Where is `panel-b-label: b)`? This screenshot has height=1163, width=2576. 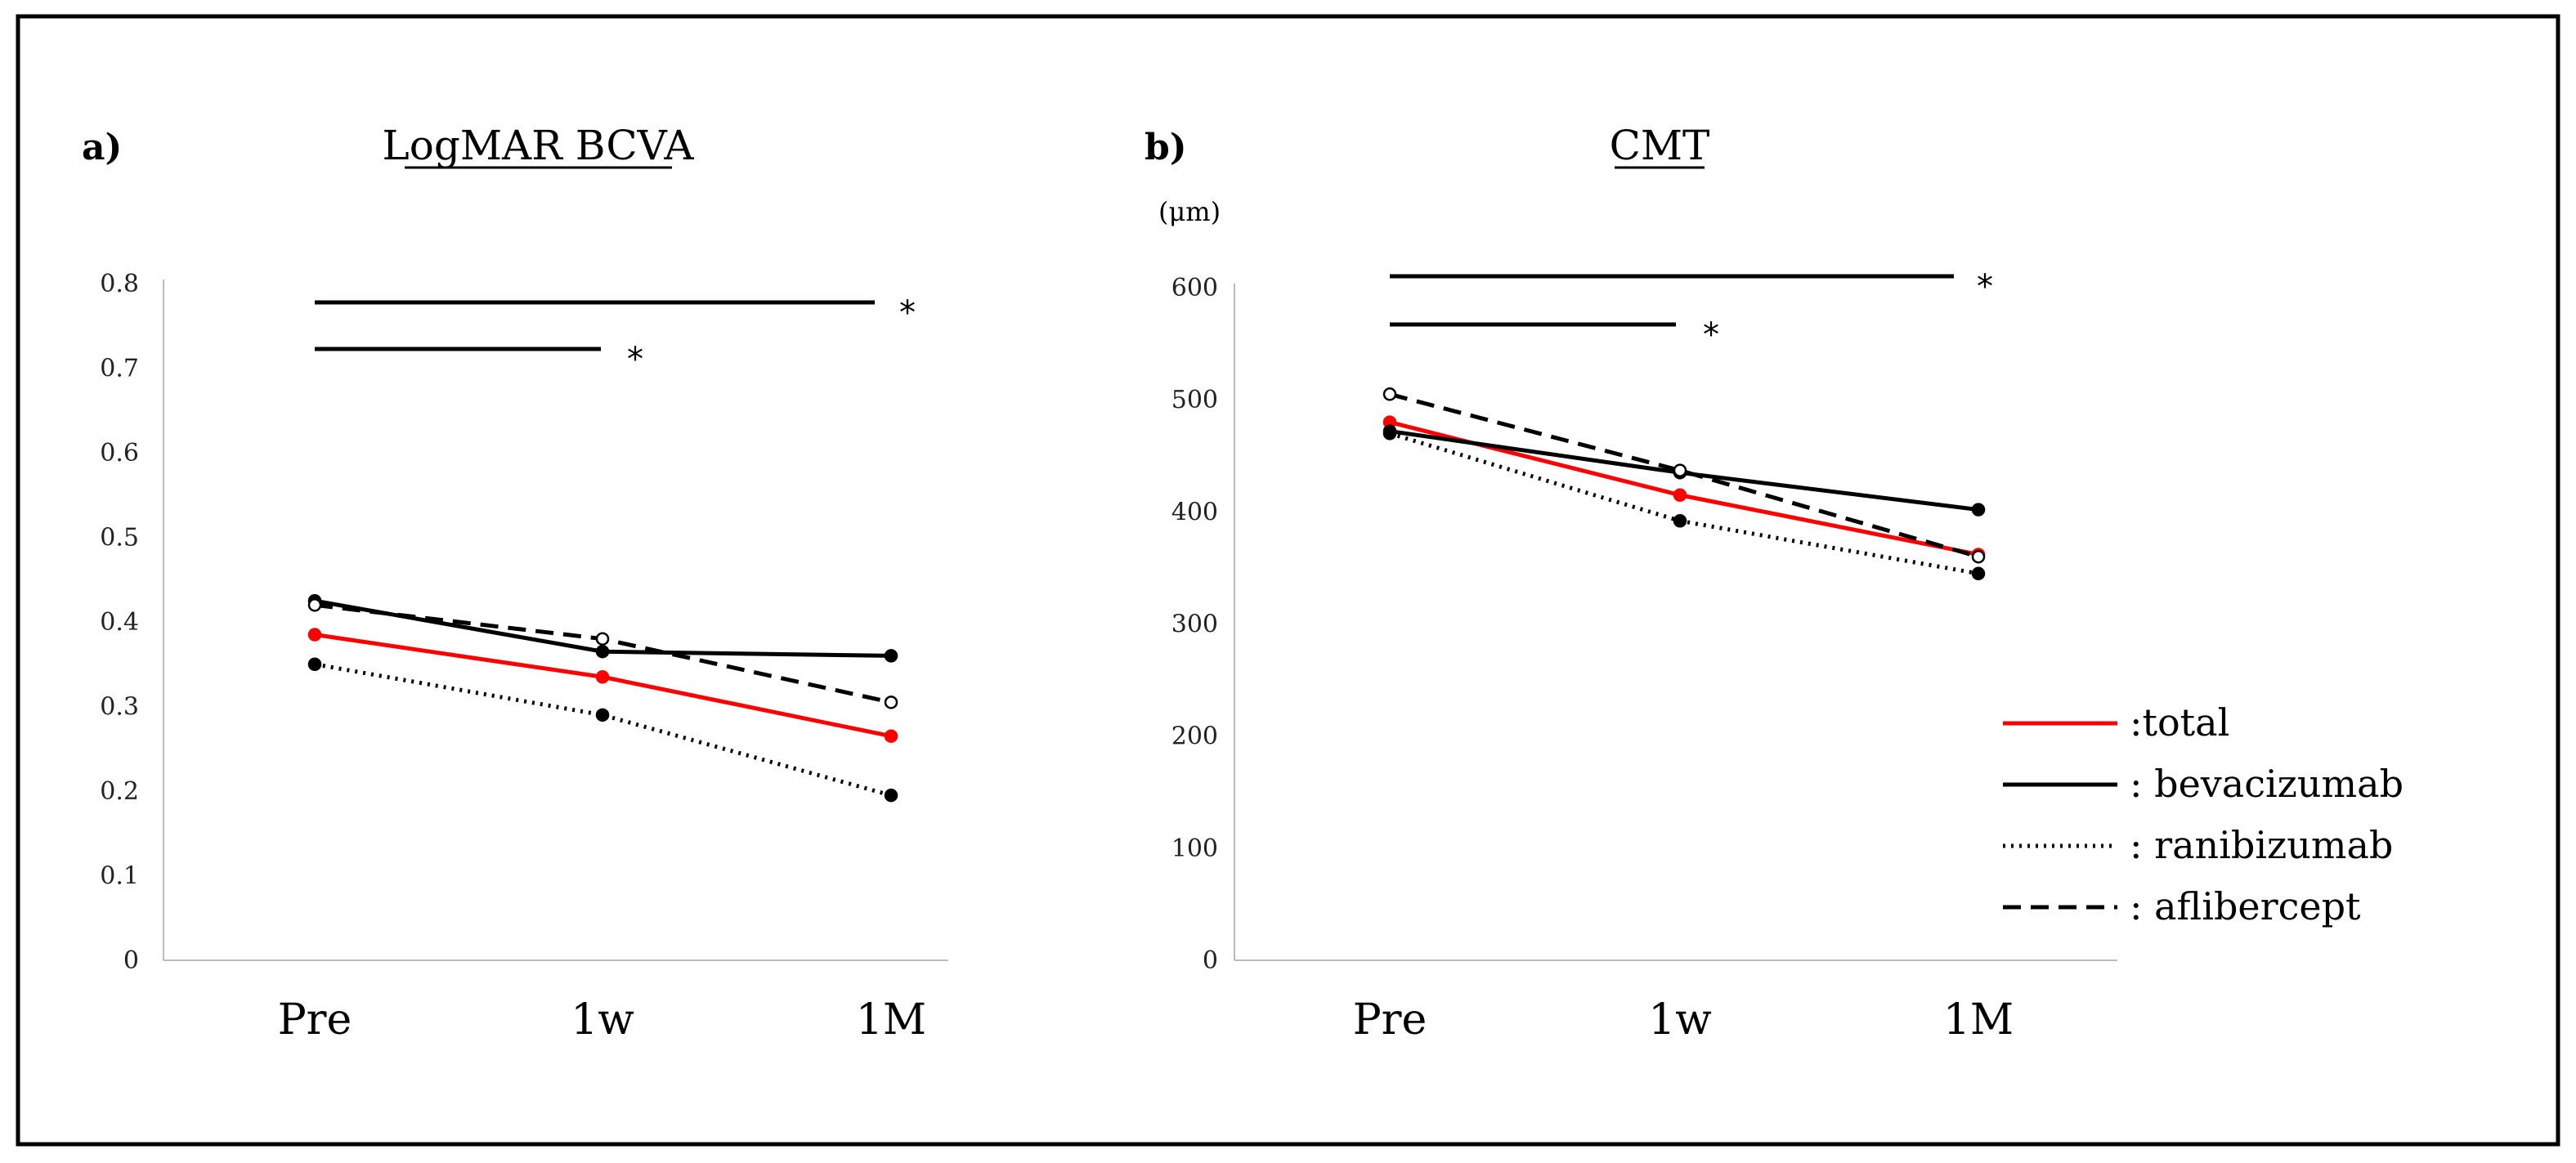 panel-b-label: b) is located at coordinates (1166, 147).